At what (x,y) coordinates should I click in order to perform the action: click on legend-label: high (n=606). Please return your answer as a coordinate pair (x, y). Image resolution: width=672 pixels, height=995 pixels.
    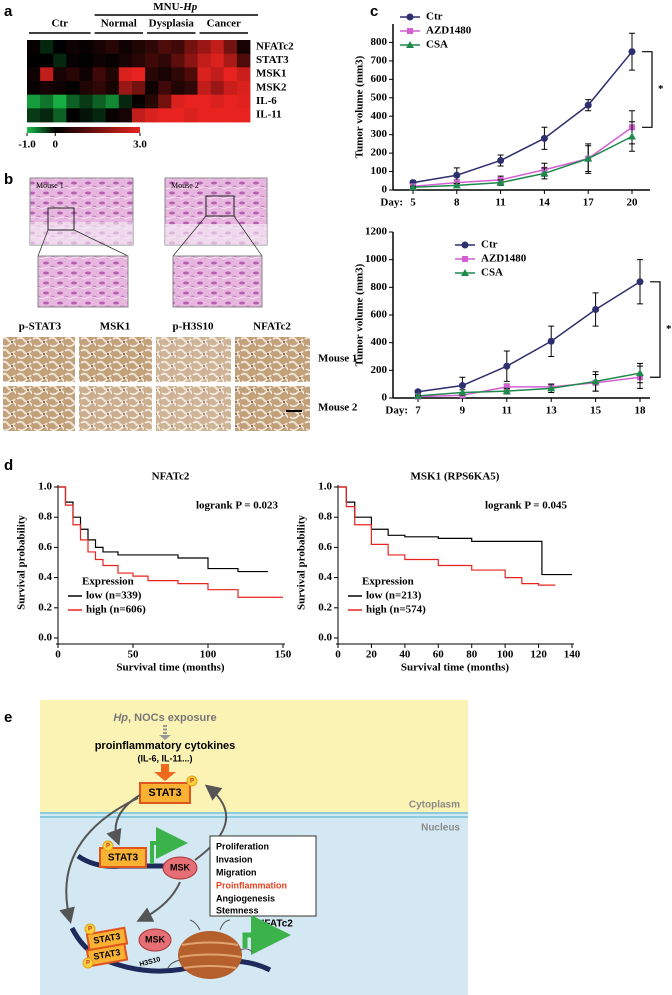
    Looking at the image, I should click on (116, 610).